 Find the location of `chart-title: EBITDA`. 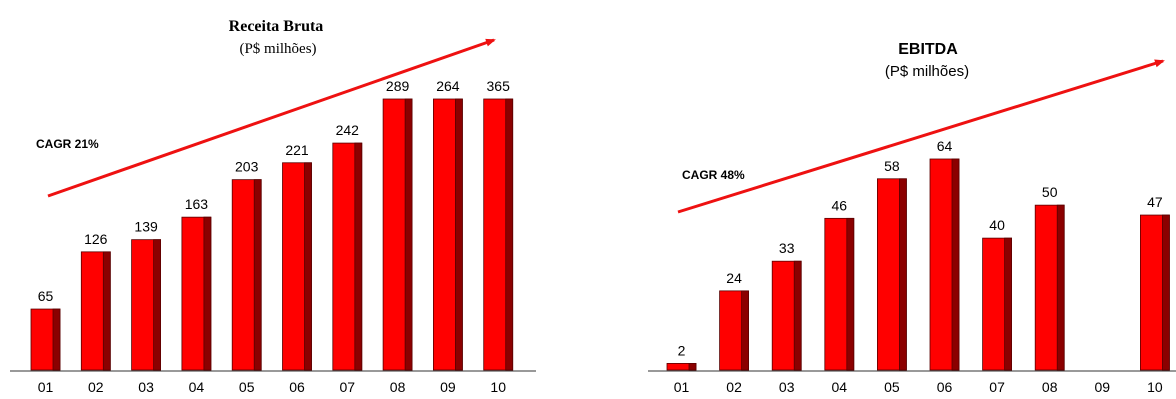

chart-title: EBITDA is located at coordinates (928, 49).